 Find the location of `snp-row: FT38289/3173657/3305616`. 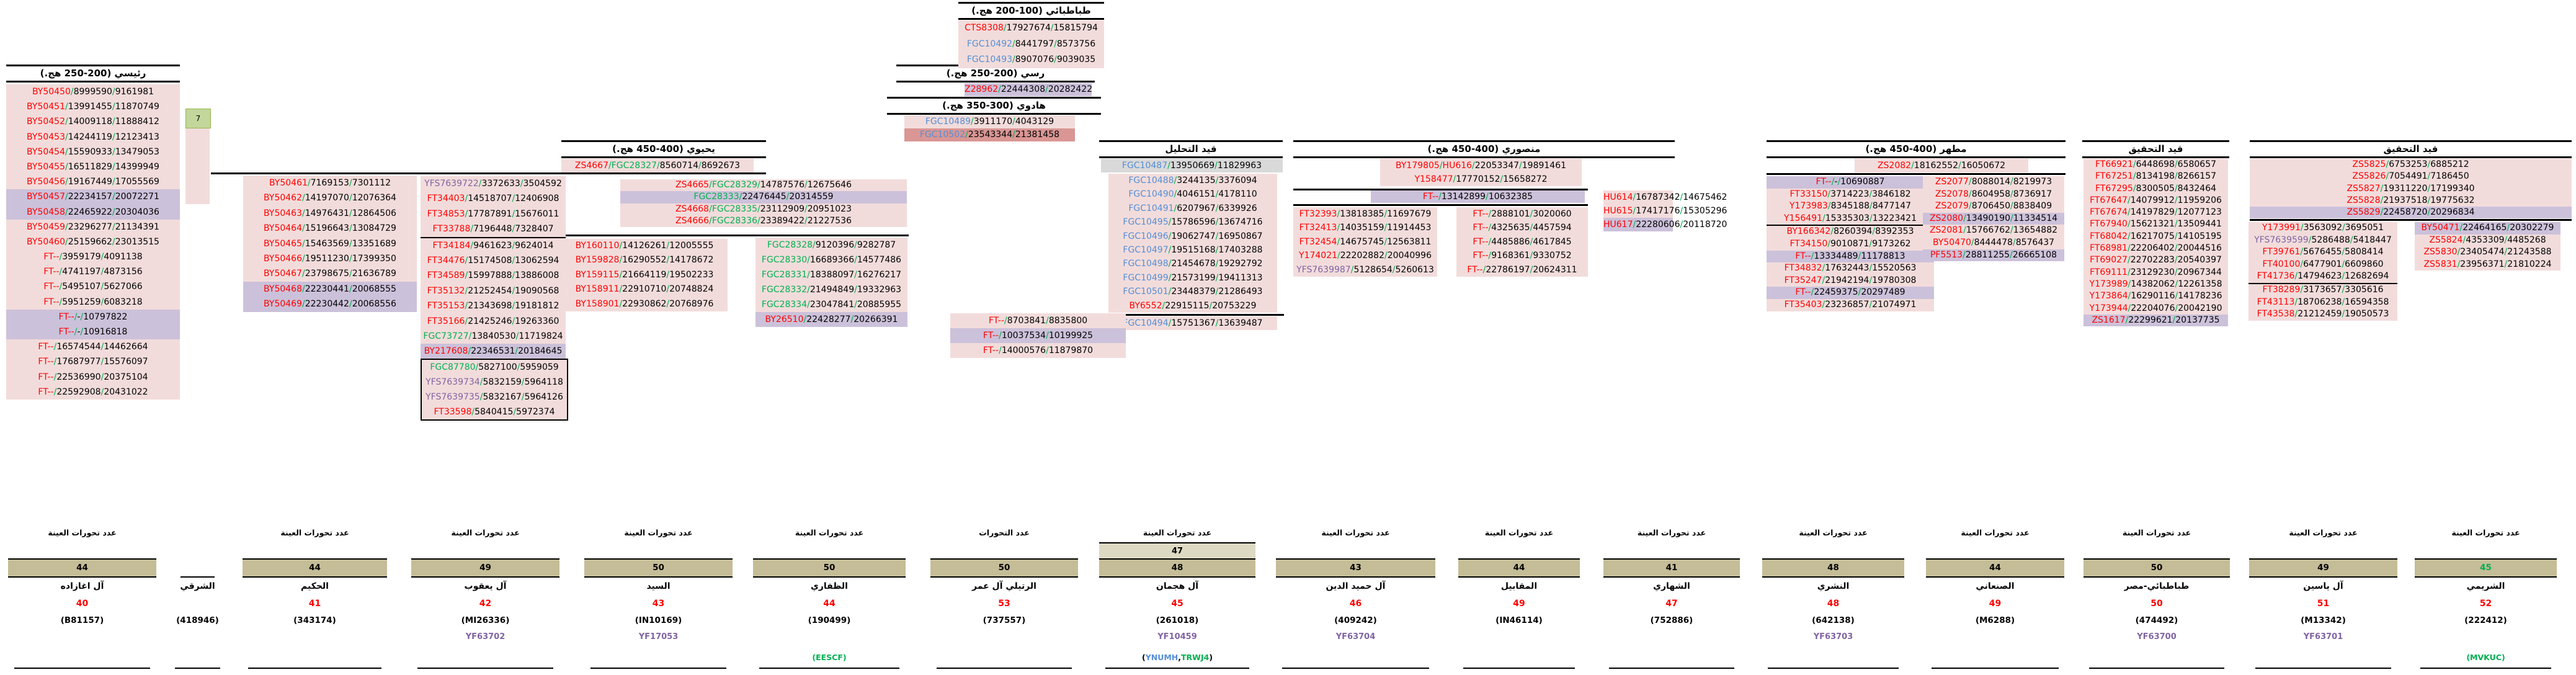

snp-row: FT38289/3173657/3305616 is located at coordinates (2323, 290).